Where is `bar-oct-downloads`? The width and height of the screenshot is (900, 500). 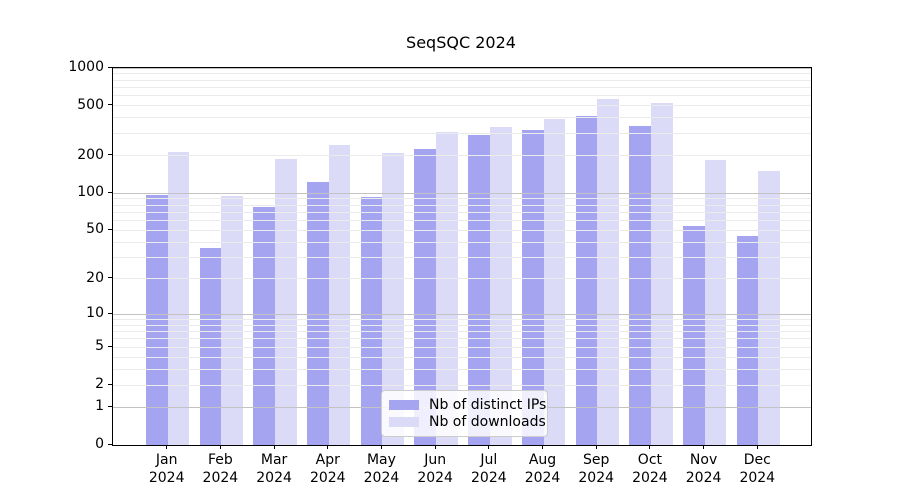 bar-oct-downloads is located at coordinates (661, 274).